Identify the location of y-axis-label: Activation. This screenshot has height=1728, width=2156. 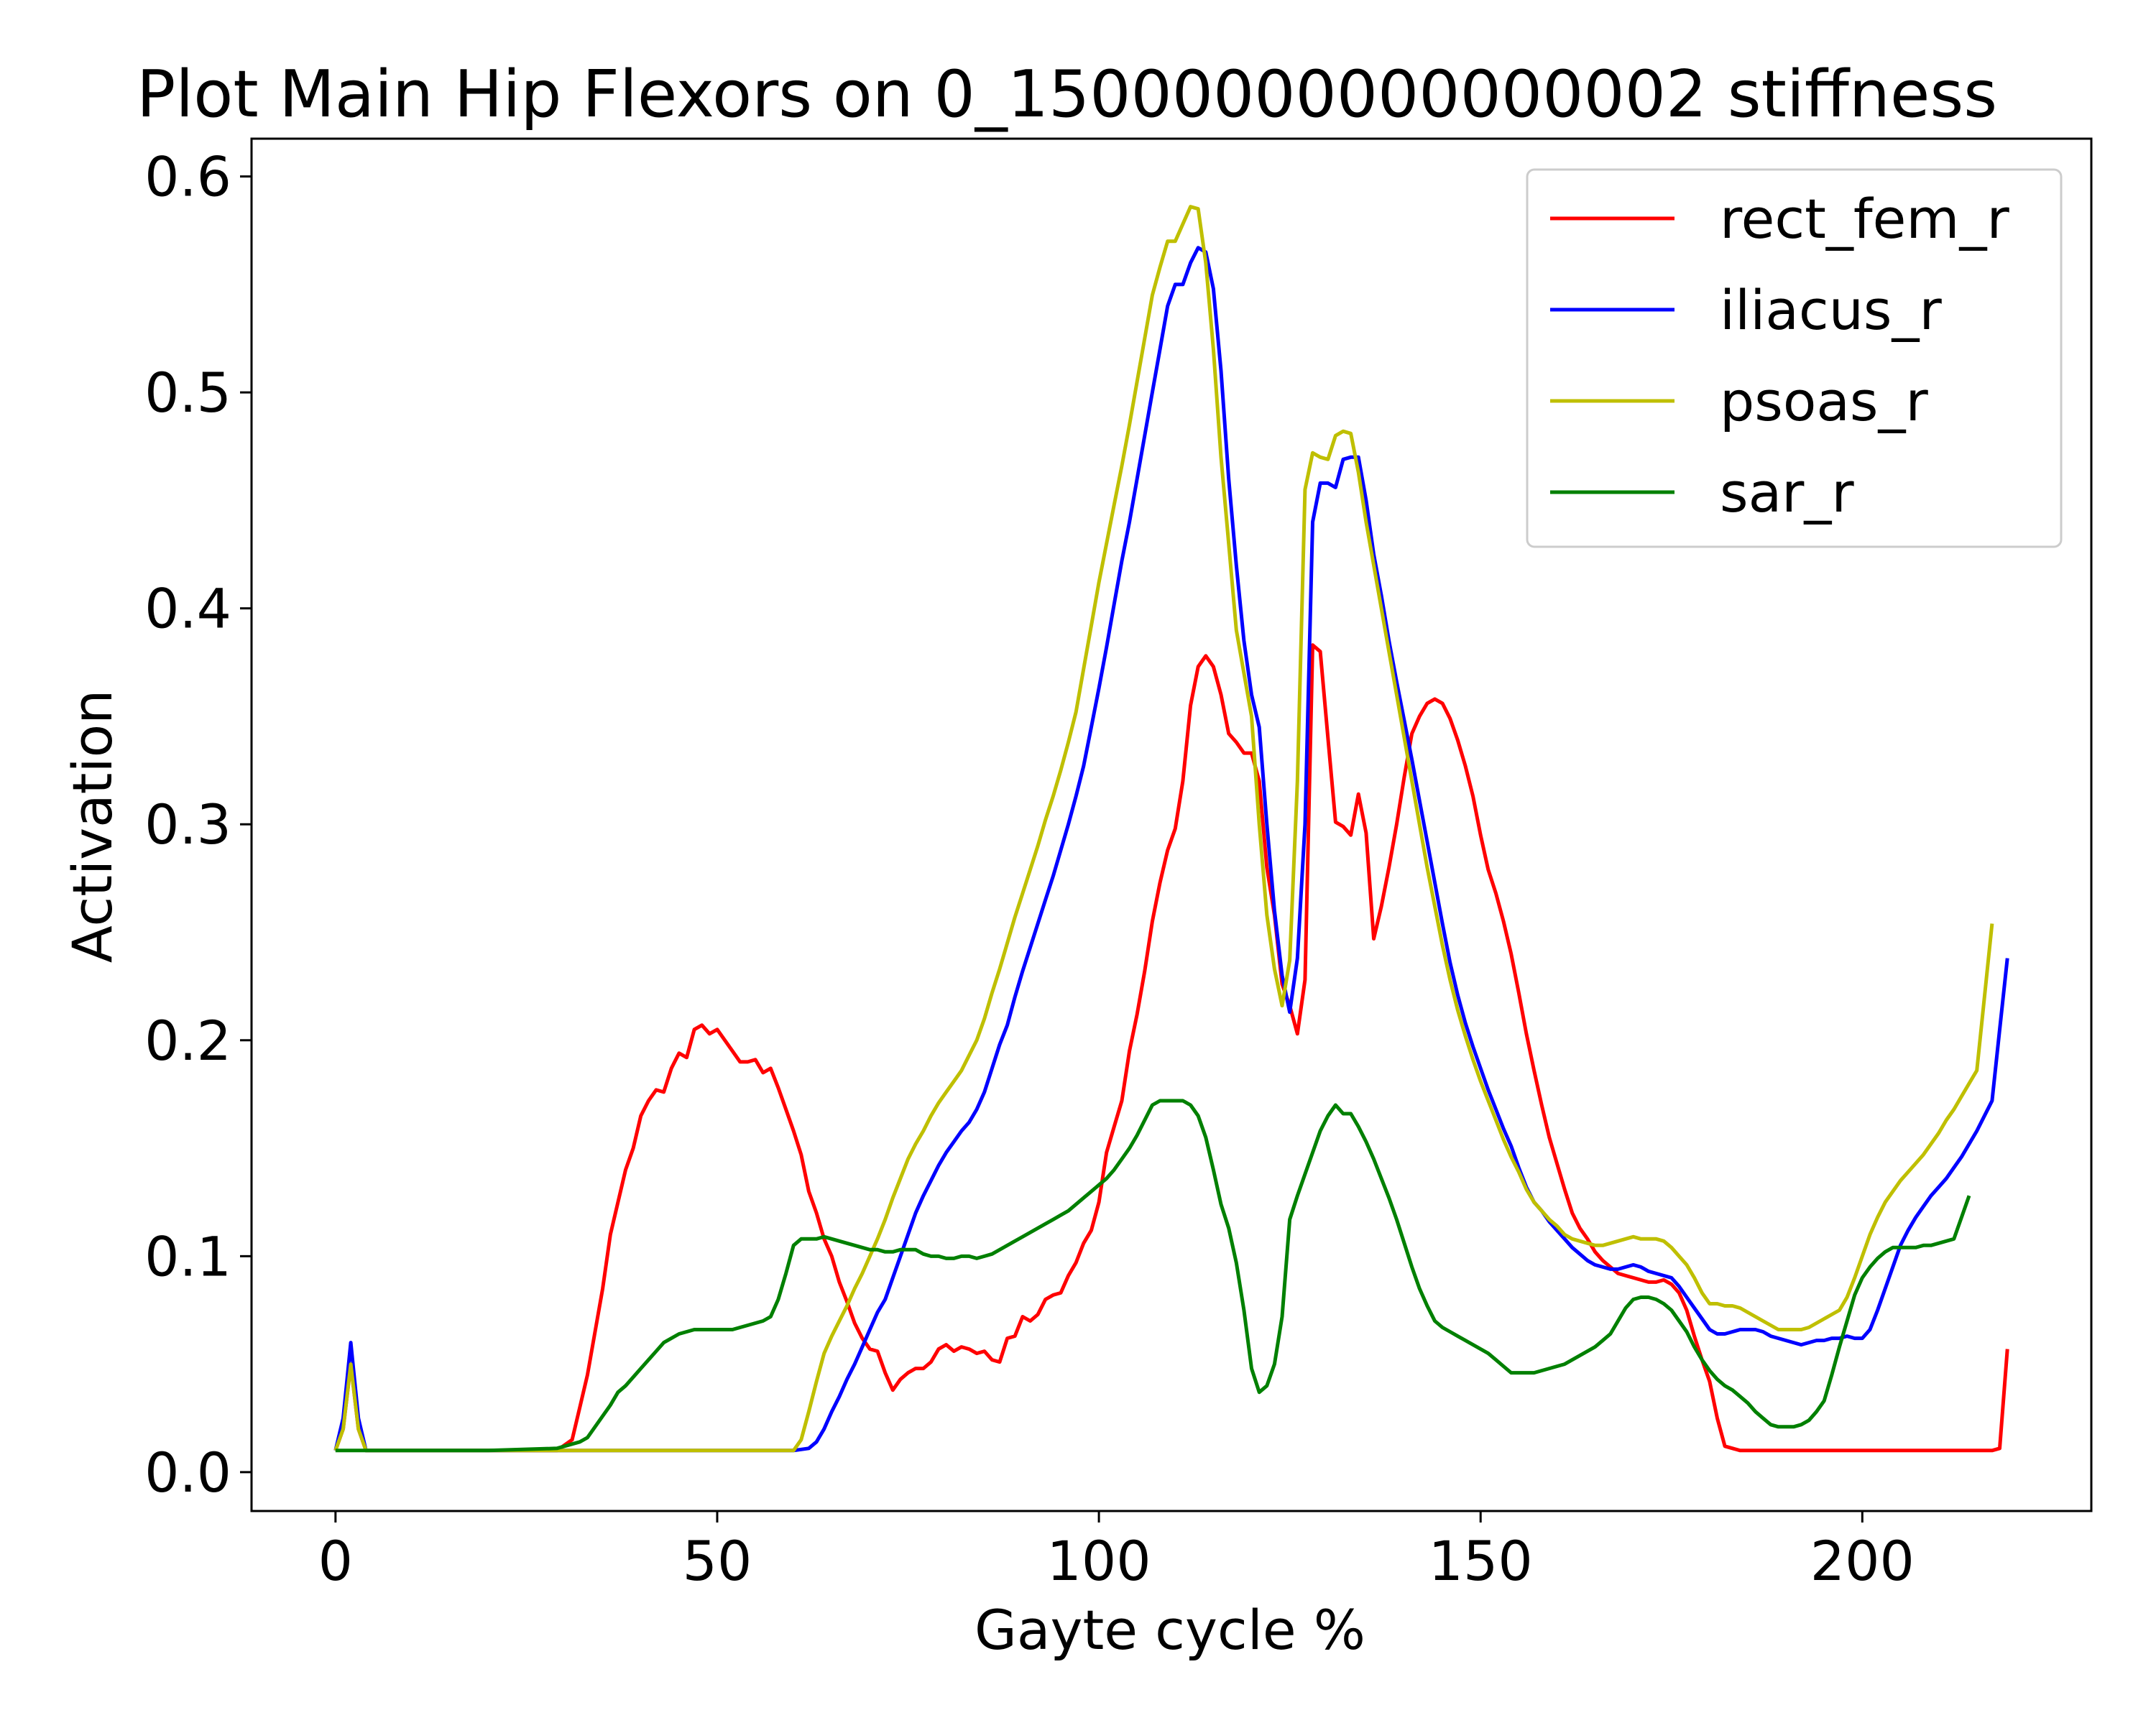
(92, 826).